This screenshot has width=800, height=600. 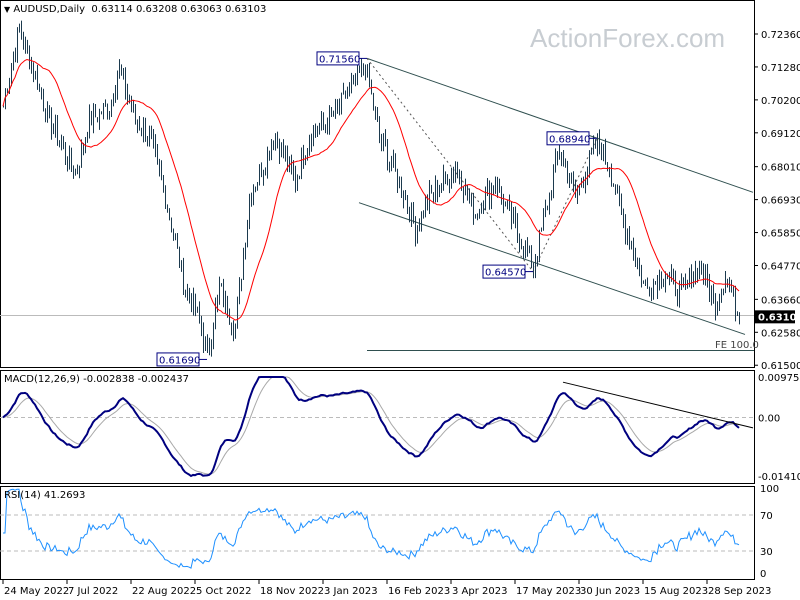 I want to click on price-tick-label: 0.61500, so click(x=780, y=366).